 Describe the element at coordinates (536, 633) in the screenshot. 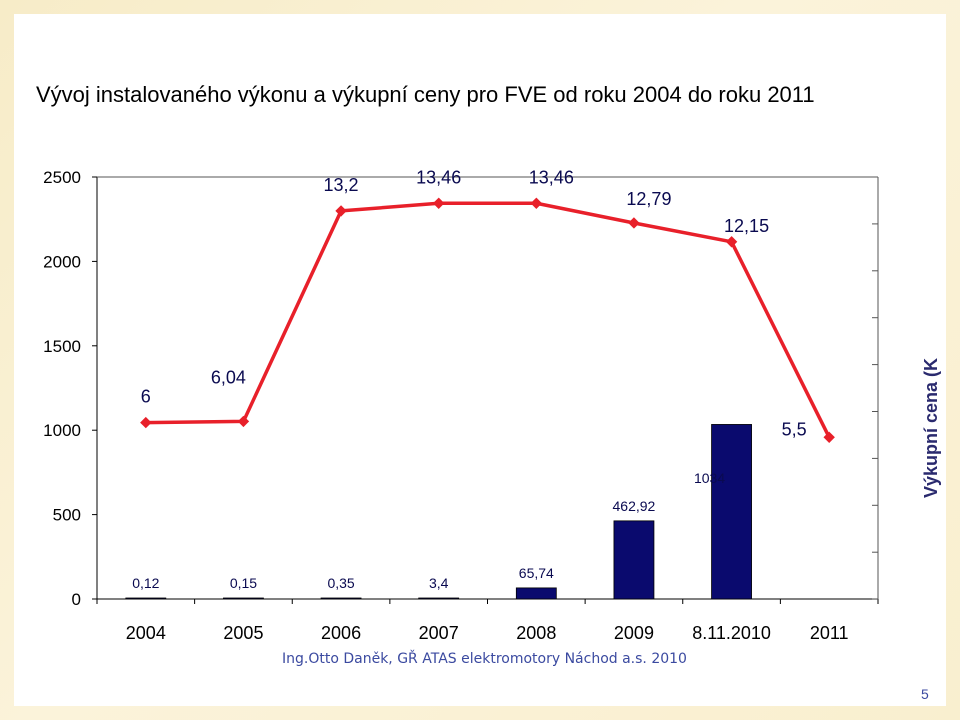

I see `x-tick-label: 2008` at that location.